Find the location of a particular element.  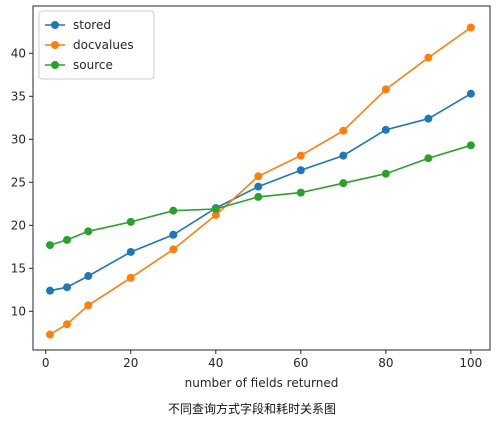

x-tick-label: 20 is located at coordinates (130, 363).